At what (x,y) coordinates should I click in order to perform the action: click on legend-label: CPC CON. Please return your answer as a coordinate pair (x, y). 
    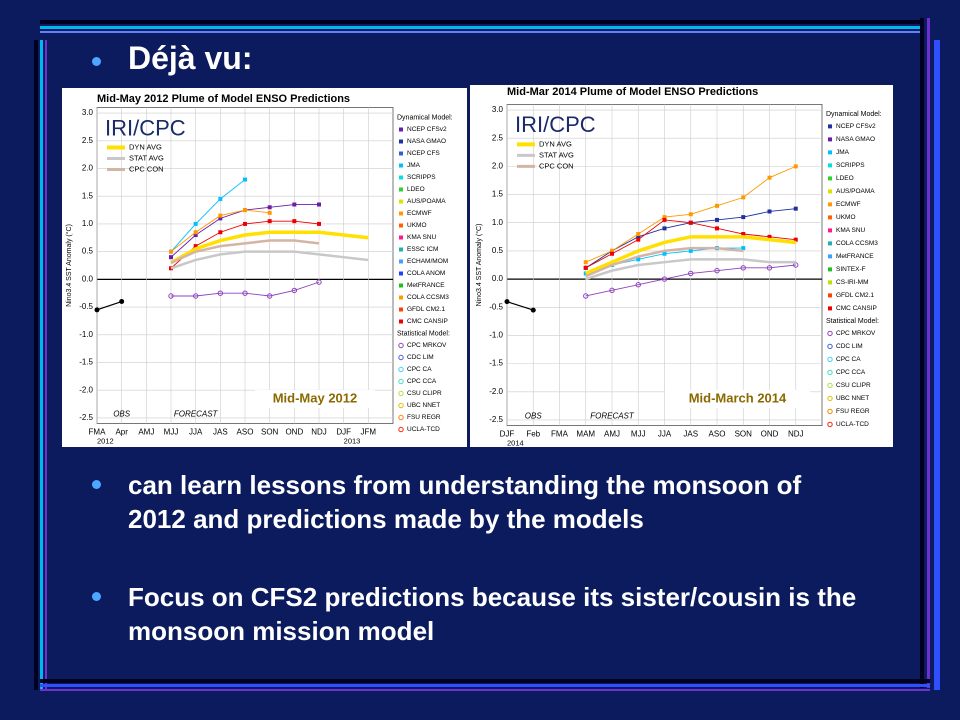
    Looking at the image, I should click on (146, 168).